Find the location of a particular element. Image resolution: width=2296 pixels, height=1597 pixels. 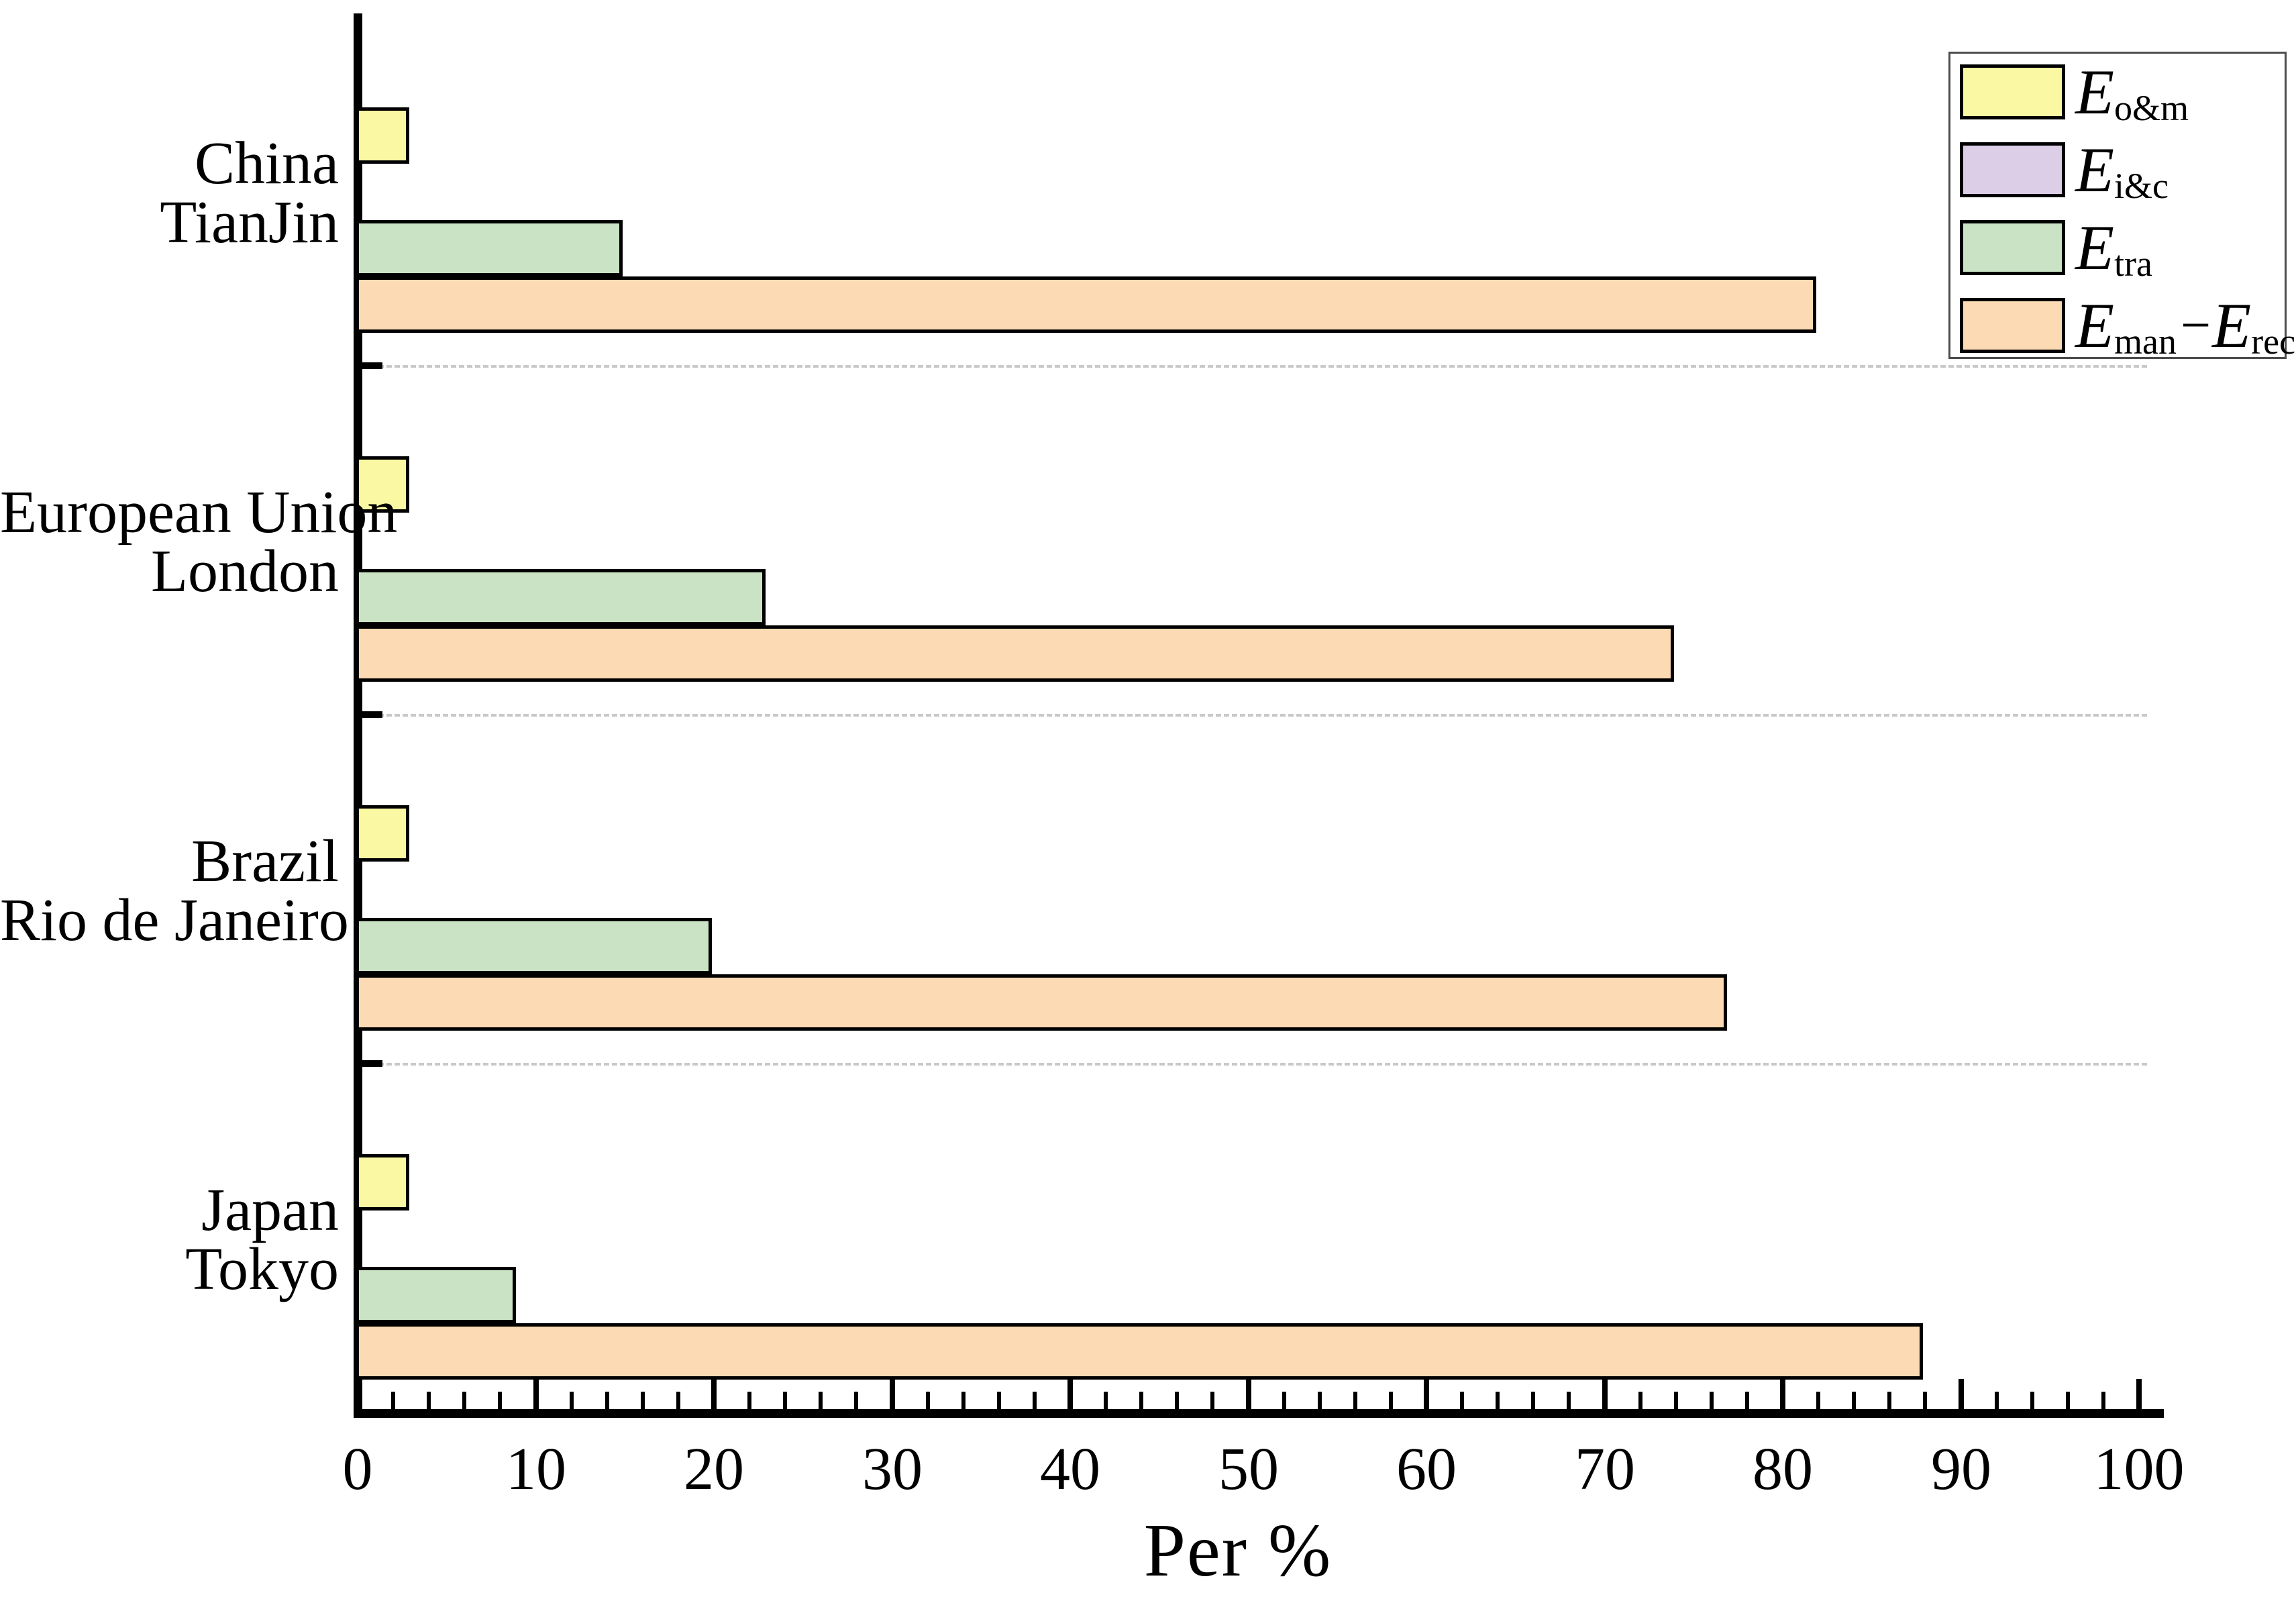

x-tick-label-40: 40 is located at coordinates (1070, 1469).